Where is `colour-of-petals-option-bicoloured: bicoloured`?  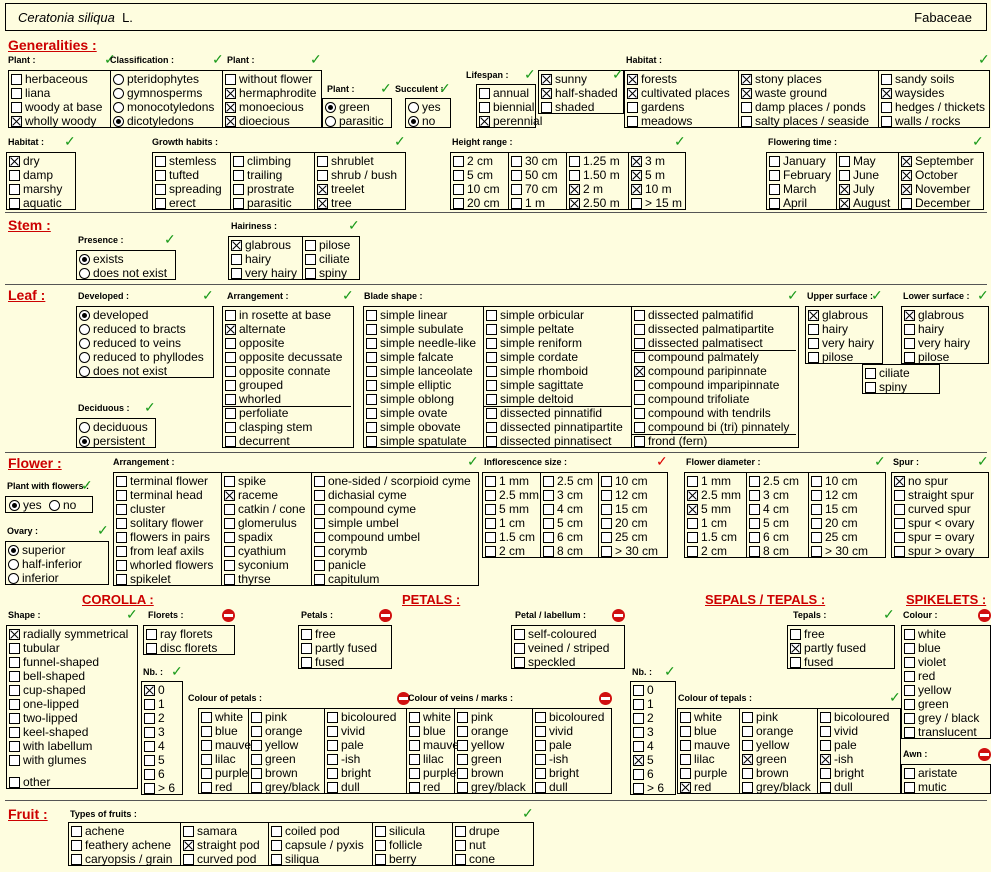
colour-of-petals-option-bicoloured: bicoloured is located at coordinates (361, 717).